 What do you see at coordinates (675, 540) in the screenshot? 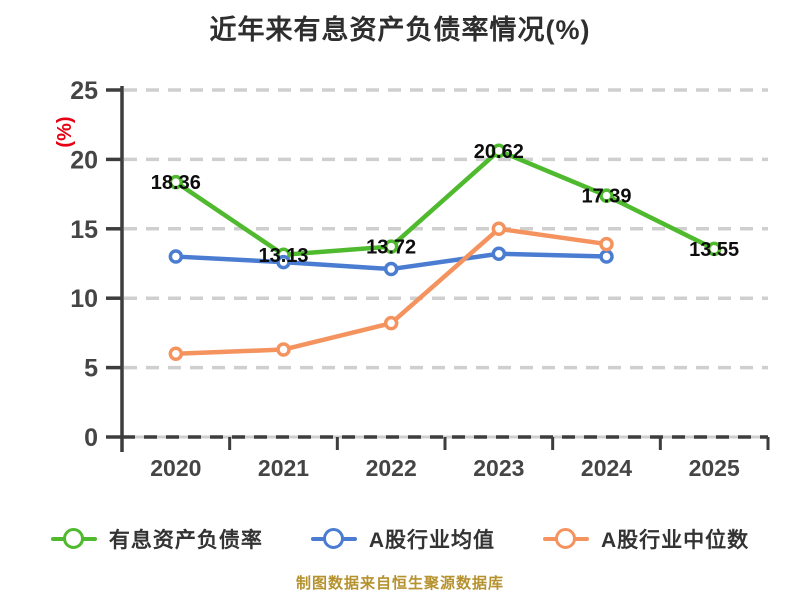
I see `legend-label: A股行业中位数` at bounding box center [675, 540].